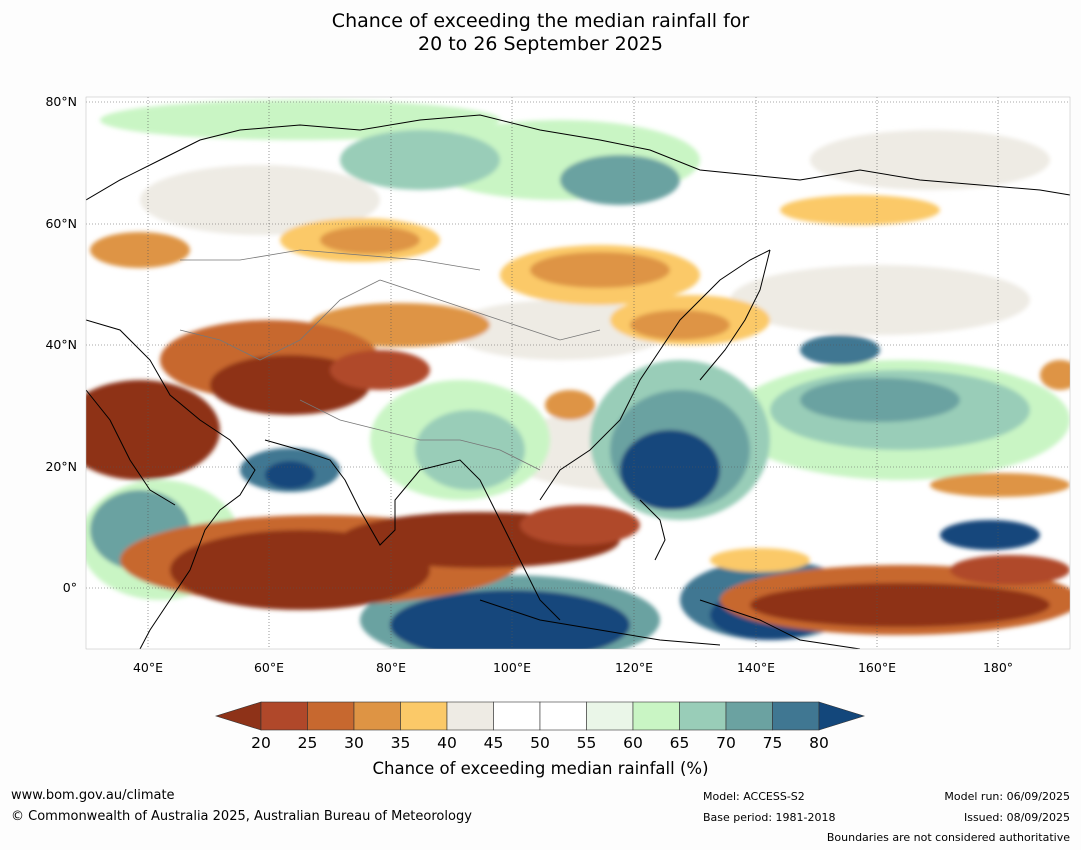 The height and width of the screenshot is (850, 1081). What do you see at coordinates (680, 743) in the screenshot?
I see `colorbar-tick-label: 65` at bounding box center [680, 743].